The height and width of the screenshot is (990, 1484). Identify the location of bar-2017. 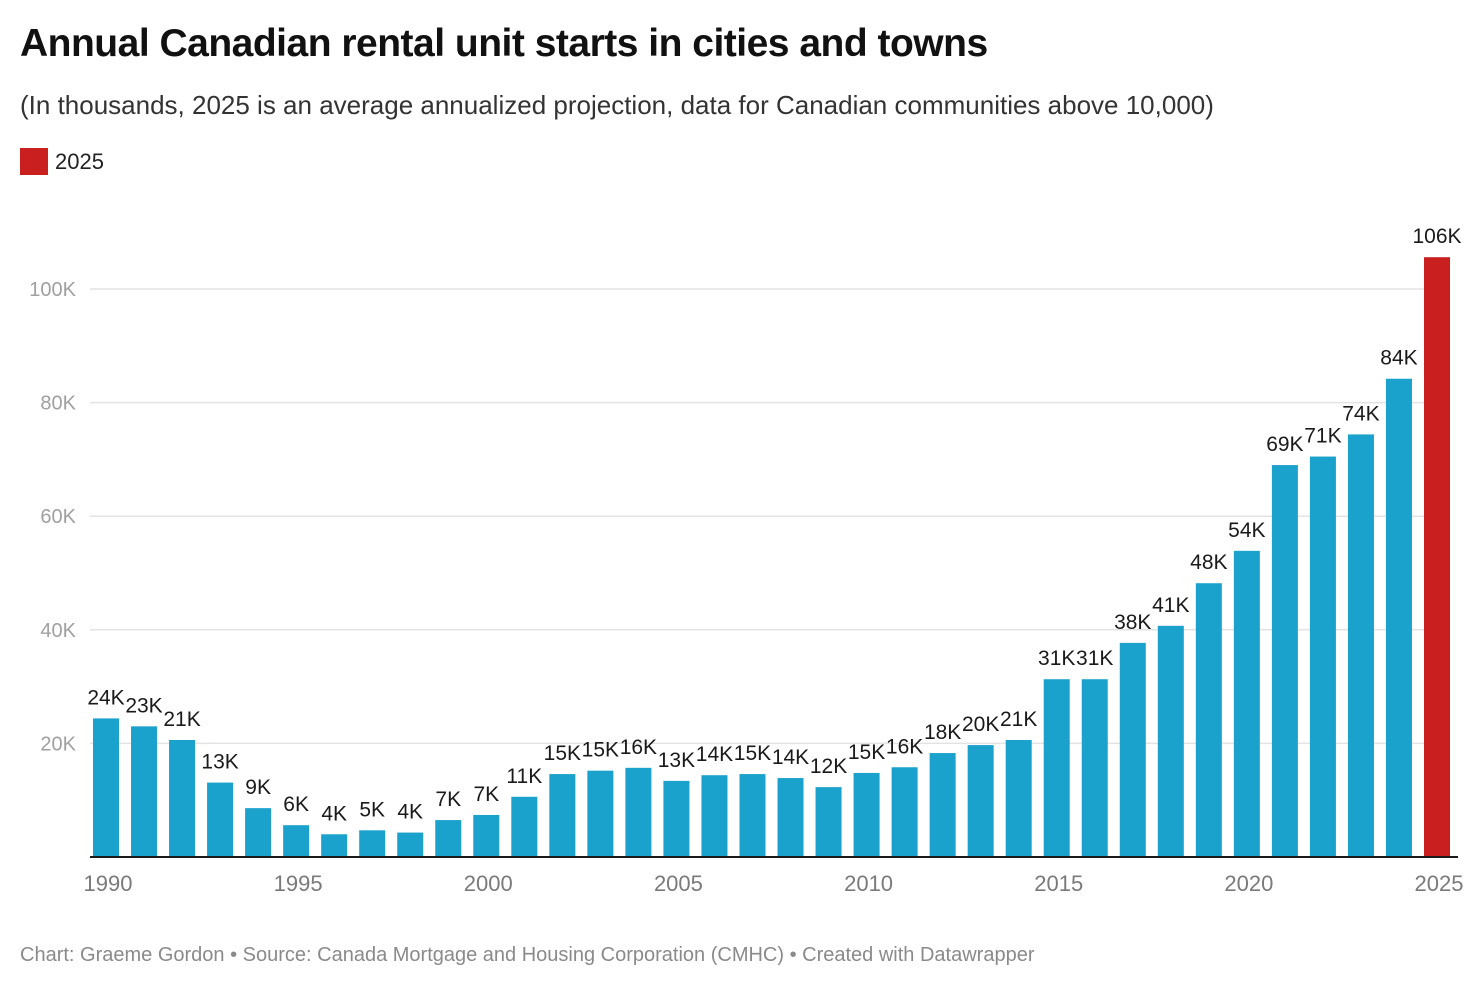
(1132, 749).